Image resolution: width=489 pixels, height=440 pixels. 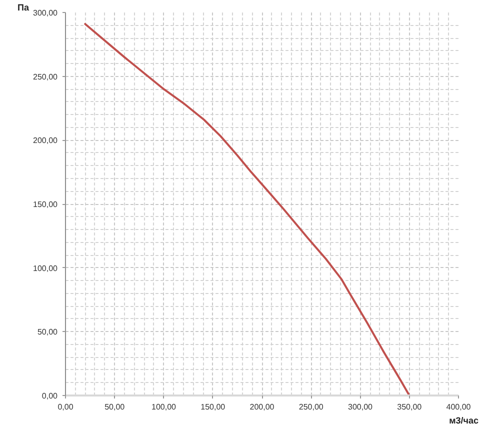 What do you see at coordinates (45, 77) in the screenshot?
I see `y-tick-label: 250,00` at bounding box center [45, 77].